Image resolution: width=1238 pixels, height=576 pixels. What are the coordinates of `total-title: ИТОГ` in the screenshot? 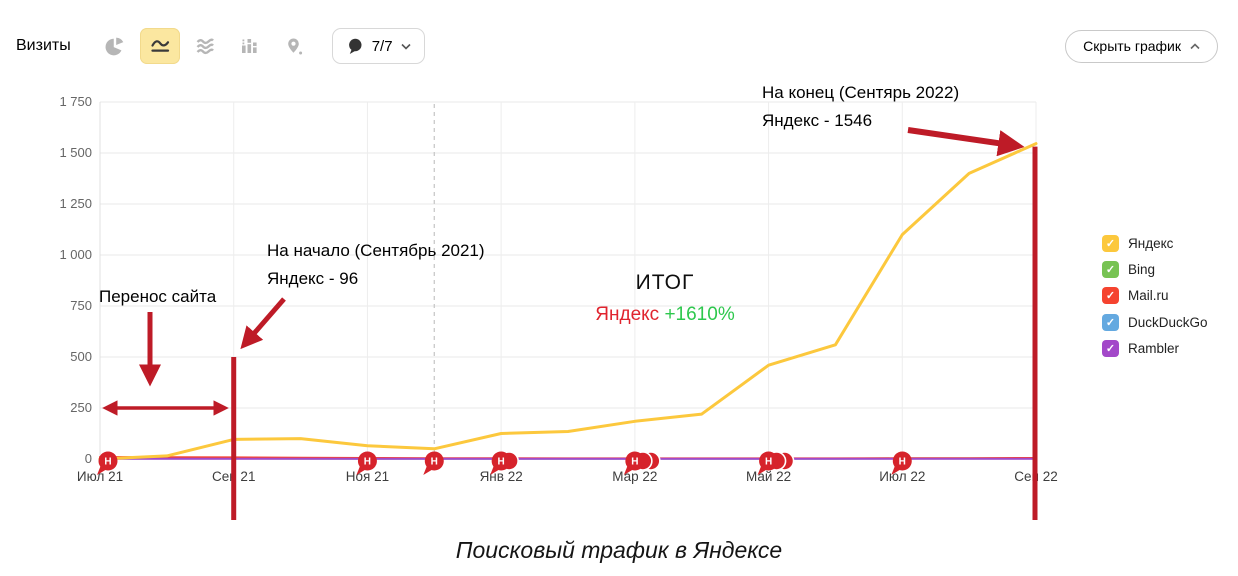 It's located at (665, 282).